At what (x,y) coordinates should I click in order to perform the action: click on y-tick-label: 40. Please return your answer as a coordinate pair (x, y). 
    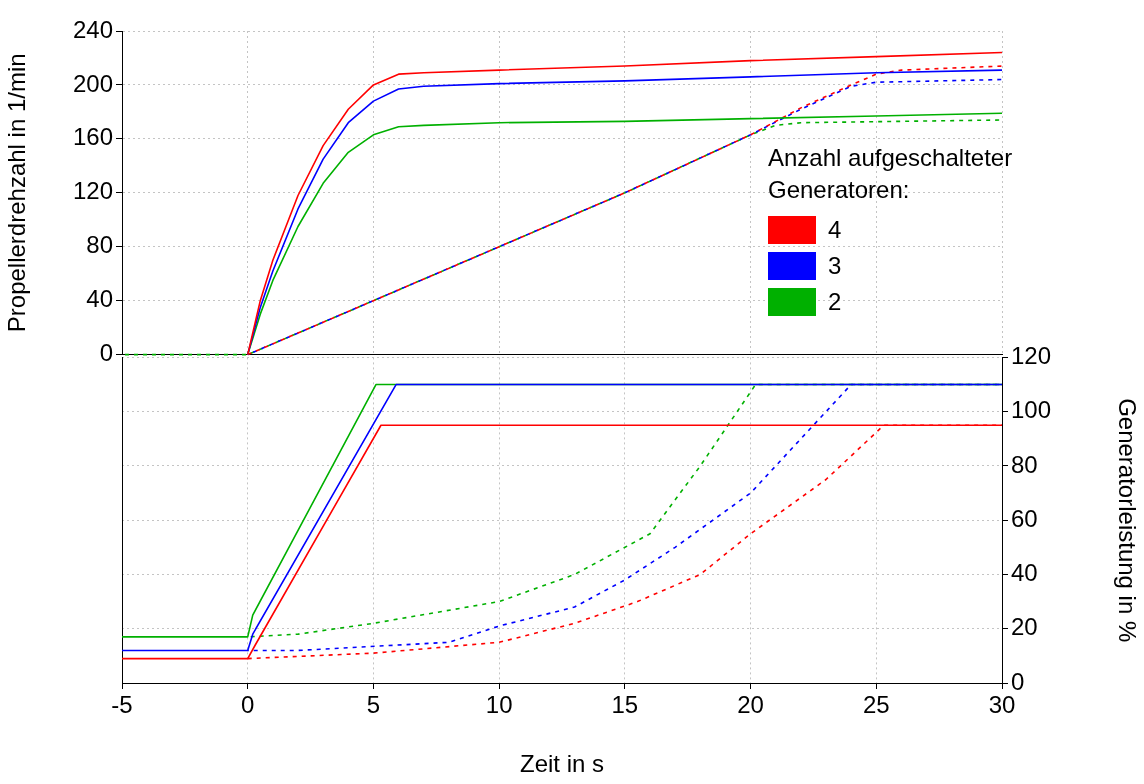
    Looking at the image, I should click on (99, 299).